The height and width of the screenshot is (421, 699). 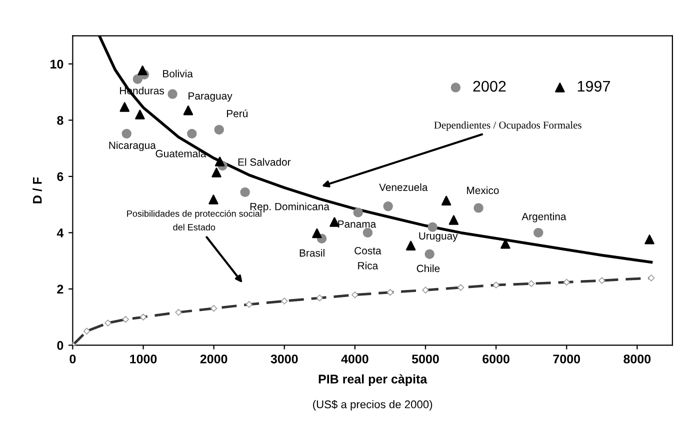 I want to click on data-label: Rep. Dominicana, so click(x=290, y=207).